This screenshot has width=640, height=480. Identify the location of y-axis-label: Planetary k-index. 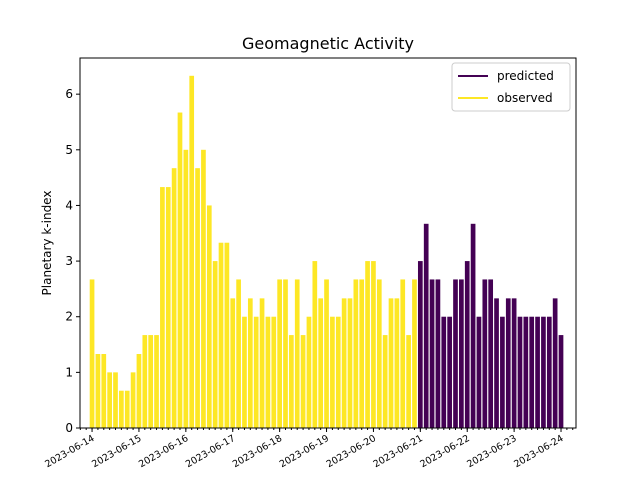
(47, 243).